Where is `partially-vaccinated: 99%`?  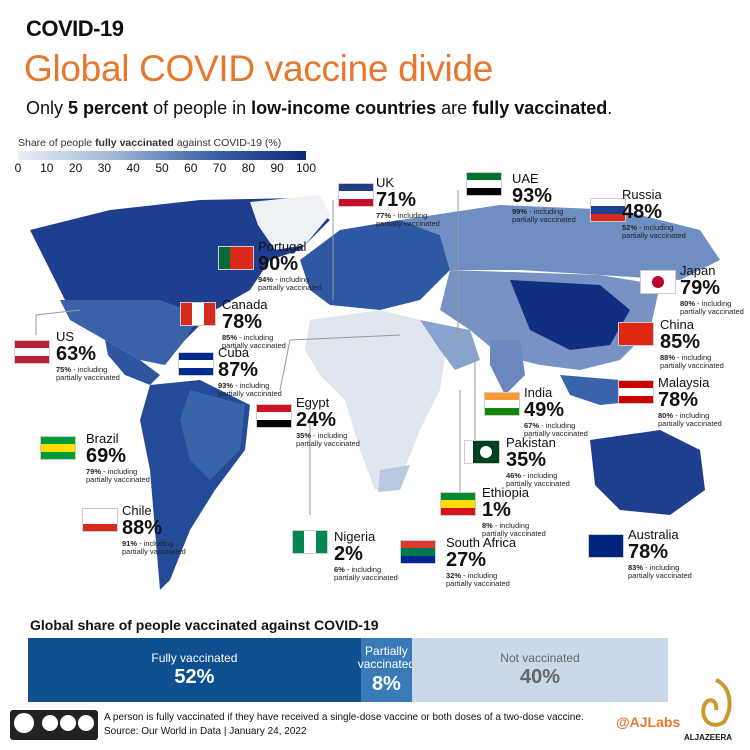
partially-vaccinated: 99% is located at coordinates (520, 211).